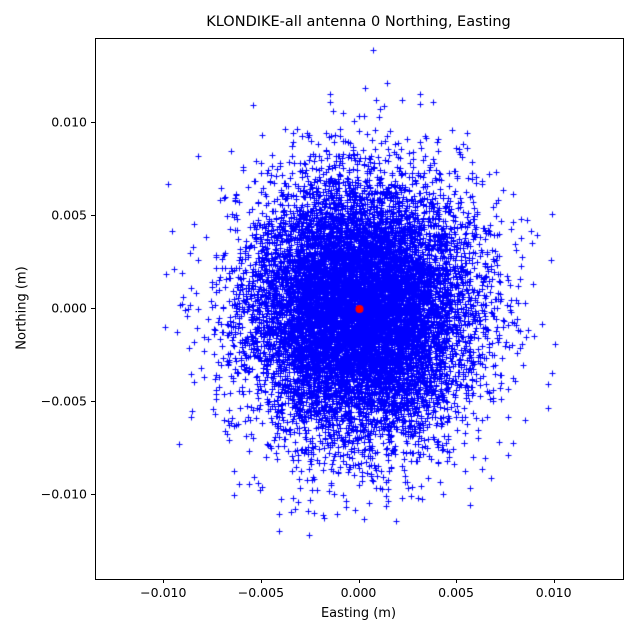 This screenshot has width=640, height=640. Describe the element at coordinates (63, 494) in the screenshot. I see `y-tick-label: −0.010` at that location.